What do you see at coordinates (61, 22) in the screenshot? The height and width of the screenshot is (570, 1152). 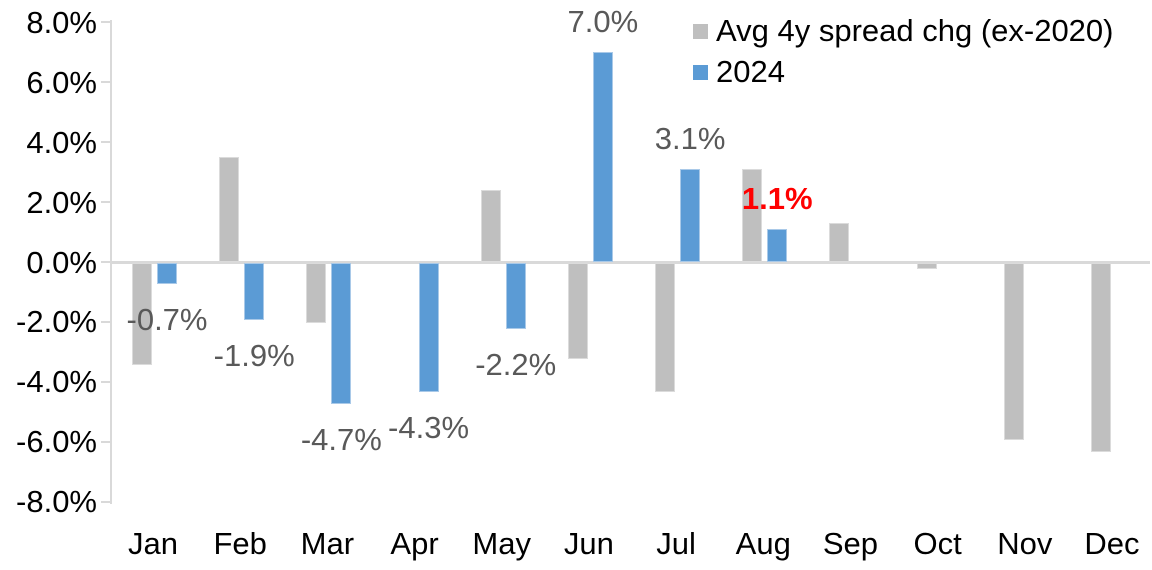 I see `y-axis-label: 8.0%` at bounding box center [61, 22].